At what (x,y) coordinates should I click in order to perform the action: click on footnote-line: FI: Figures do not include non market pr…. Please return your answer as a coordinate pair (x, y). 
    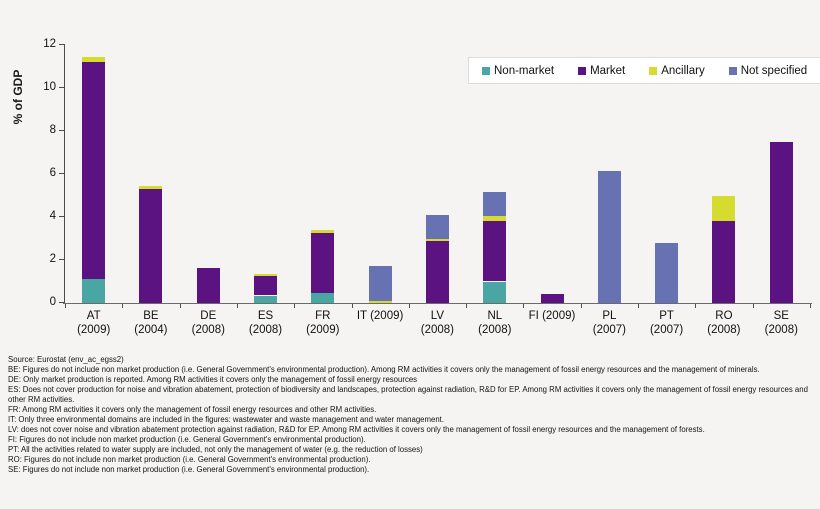
    Looking at the image, I should click on (187, 439).